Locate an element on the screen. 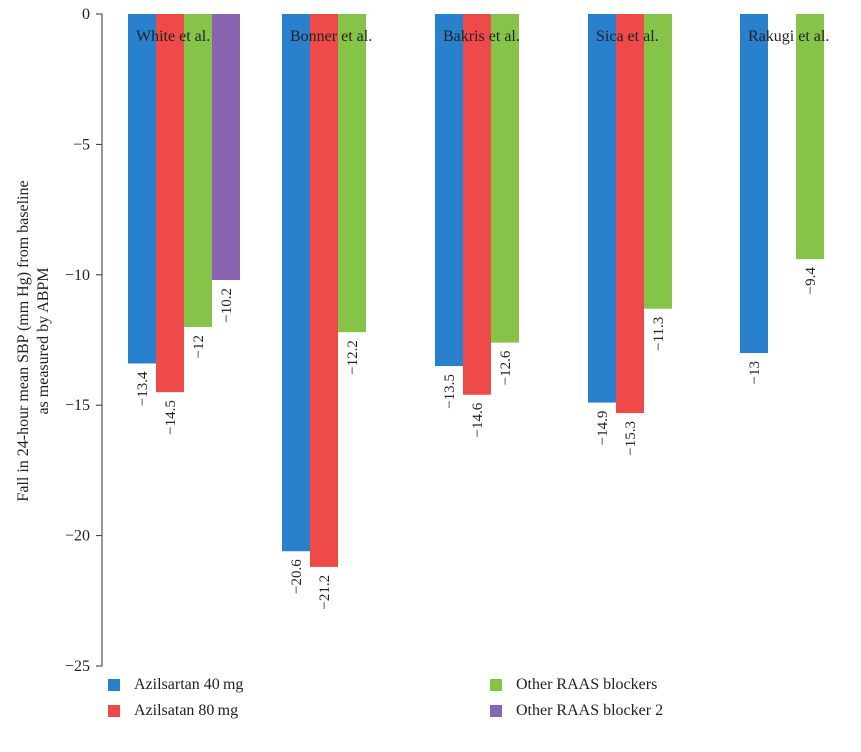 The image size is (861, 752). legend-item-other-raas-blockers: Other RAAS blockers is located at coordinates (573, 685).